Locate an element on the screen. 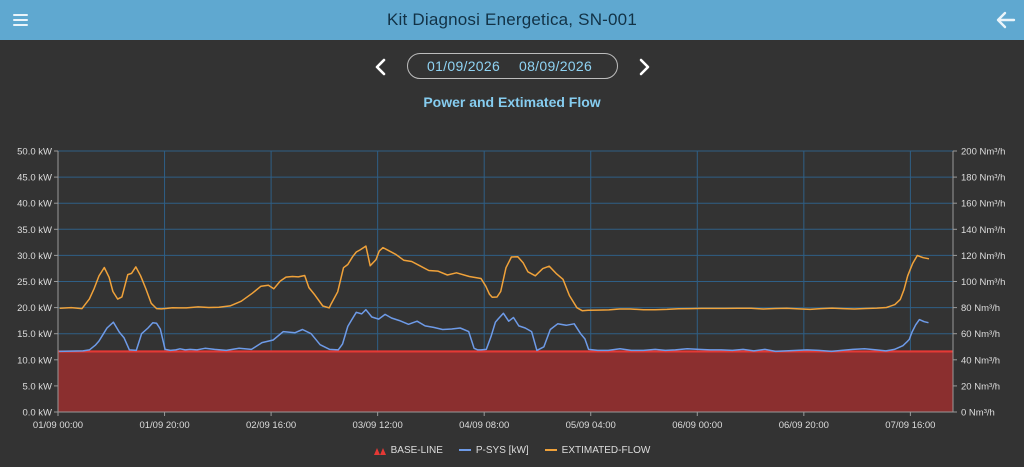 This screenshot has width=1024, height=467. y-right-tick-label: 20 Nm³/h is located at coordinates (980, 386).